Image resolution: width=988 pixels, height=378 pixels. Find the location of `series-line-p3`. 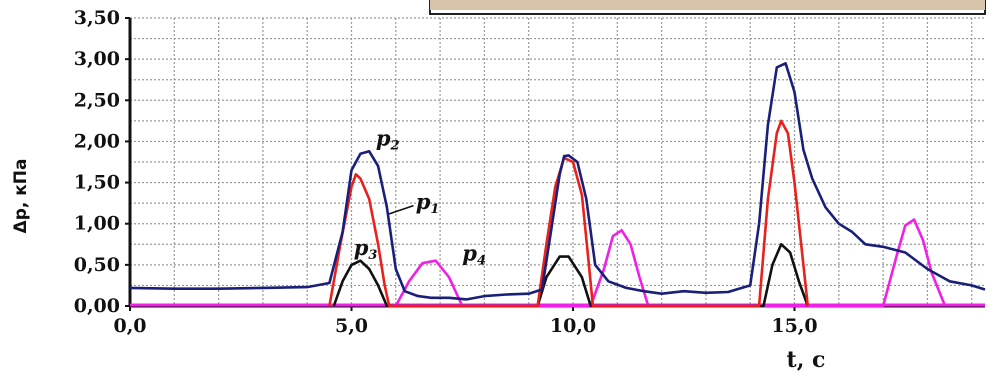

series-line-p3 is located at coordinates (571, 275).